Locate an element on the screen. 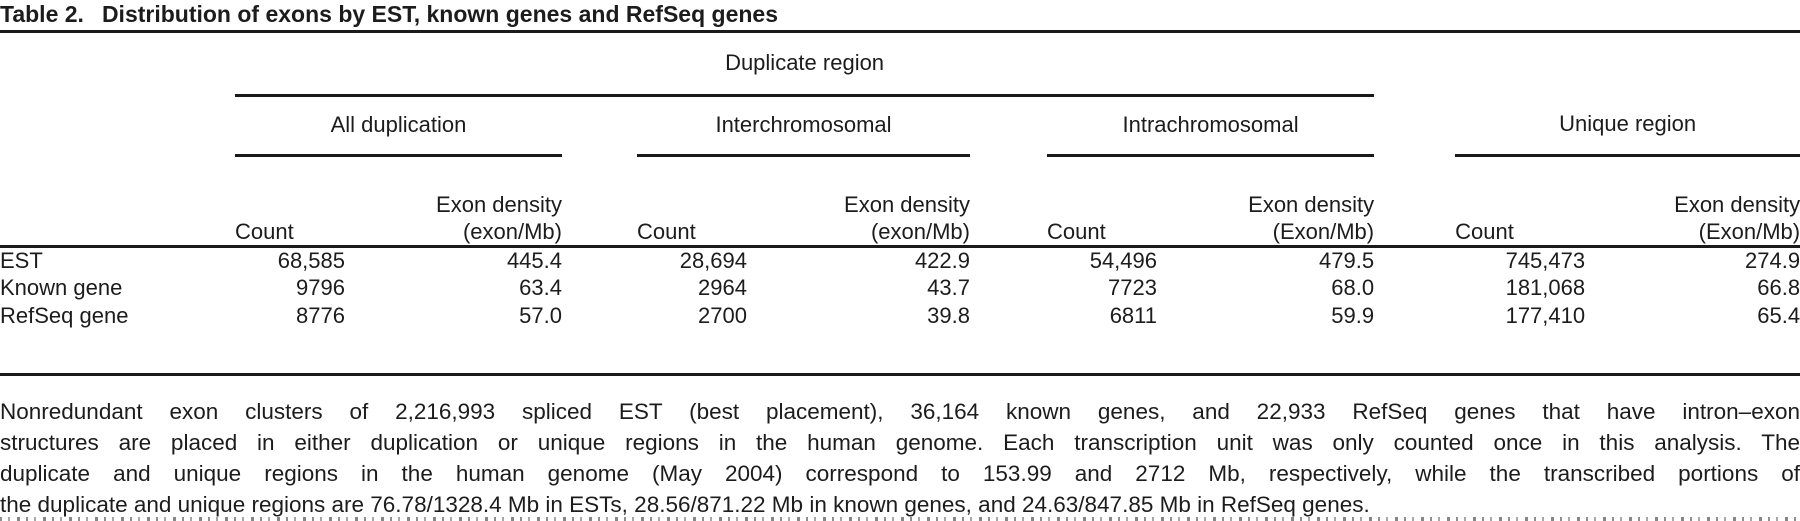 Image resolution: width=1800 pixels, height=521 pixels. count-cell: 7723 is located at coordinates (1132, 287).